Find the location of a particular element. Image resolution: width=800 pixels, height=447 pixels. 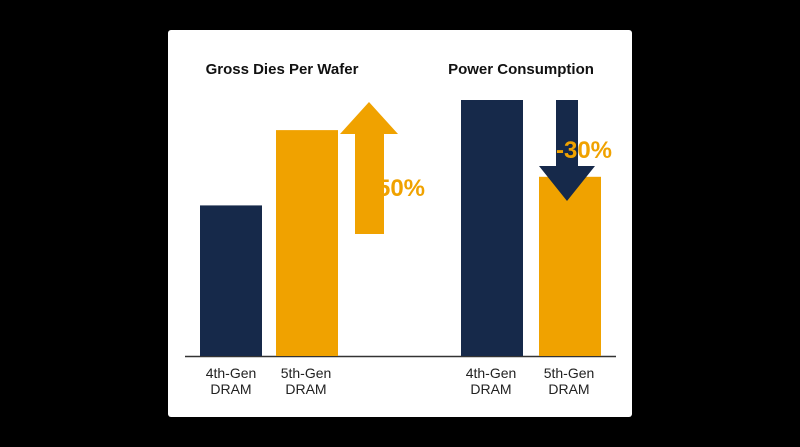

annotation-minus-30: -30% is located at coordinates (584, 150).